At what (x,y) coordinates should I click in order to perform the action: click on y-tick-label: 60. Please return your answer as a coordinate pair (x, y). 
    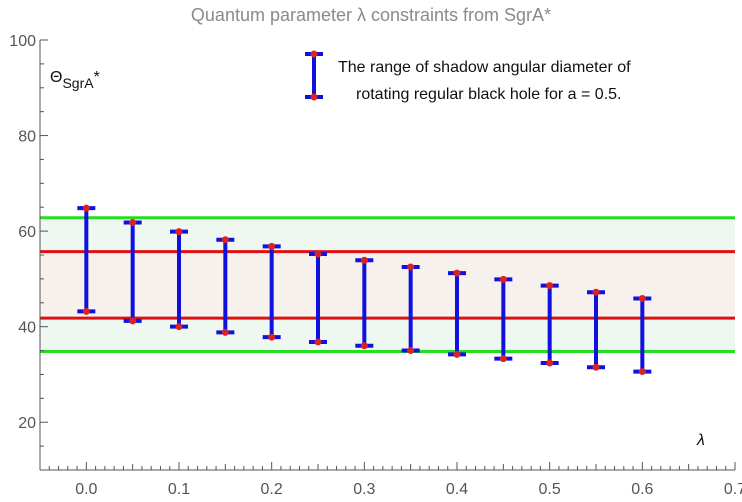
    Looking at the image, I should click on (27, 232).